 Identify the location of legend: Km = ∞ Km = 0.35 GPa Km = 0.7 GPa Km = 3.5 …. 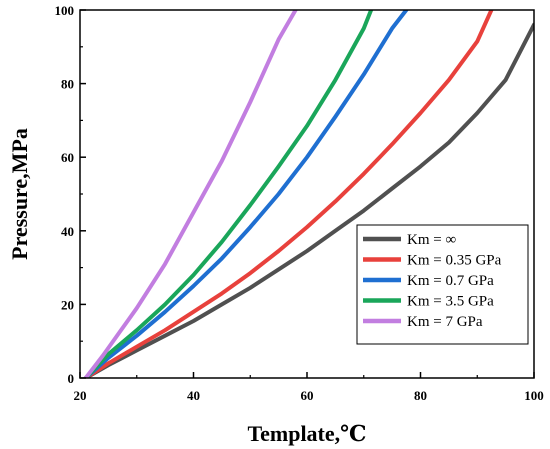
(442, 284).